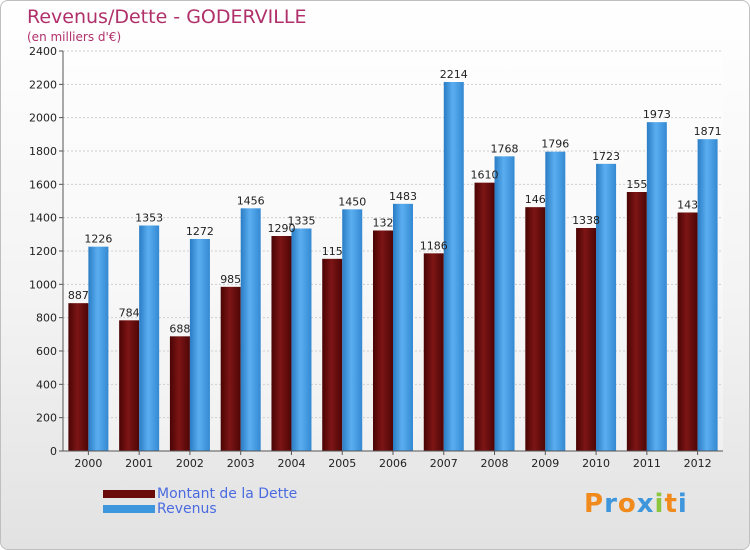 This screenshot has height=550, width=750. I want to click on data-label-dette: 1338, so click(586, 220).